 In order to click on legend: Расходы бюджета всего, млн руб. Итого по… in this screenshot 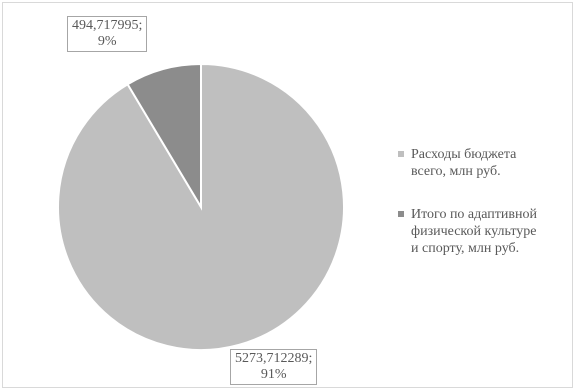, I will do `click(485, 214)`.